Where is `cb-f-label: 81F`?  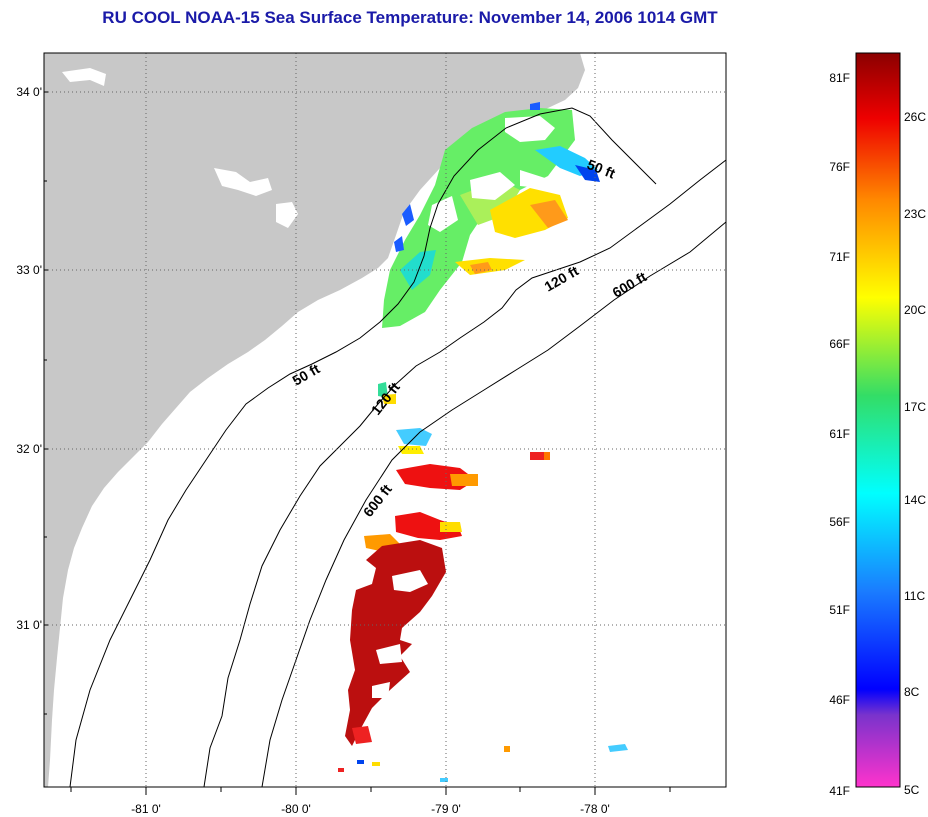 cb-f-label: 81F is located at coordinates (839, 78).